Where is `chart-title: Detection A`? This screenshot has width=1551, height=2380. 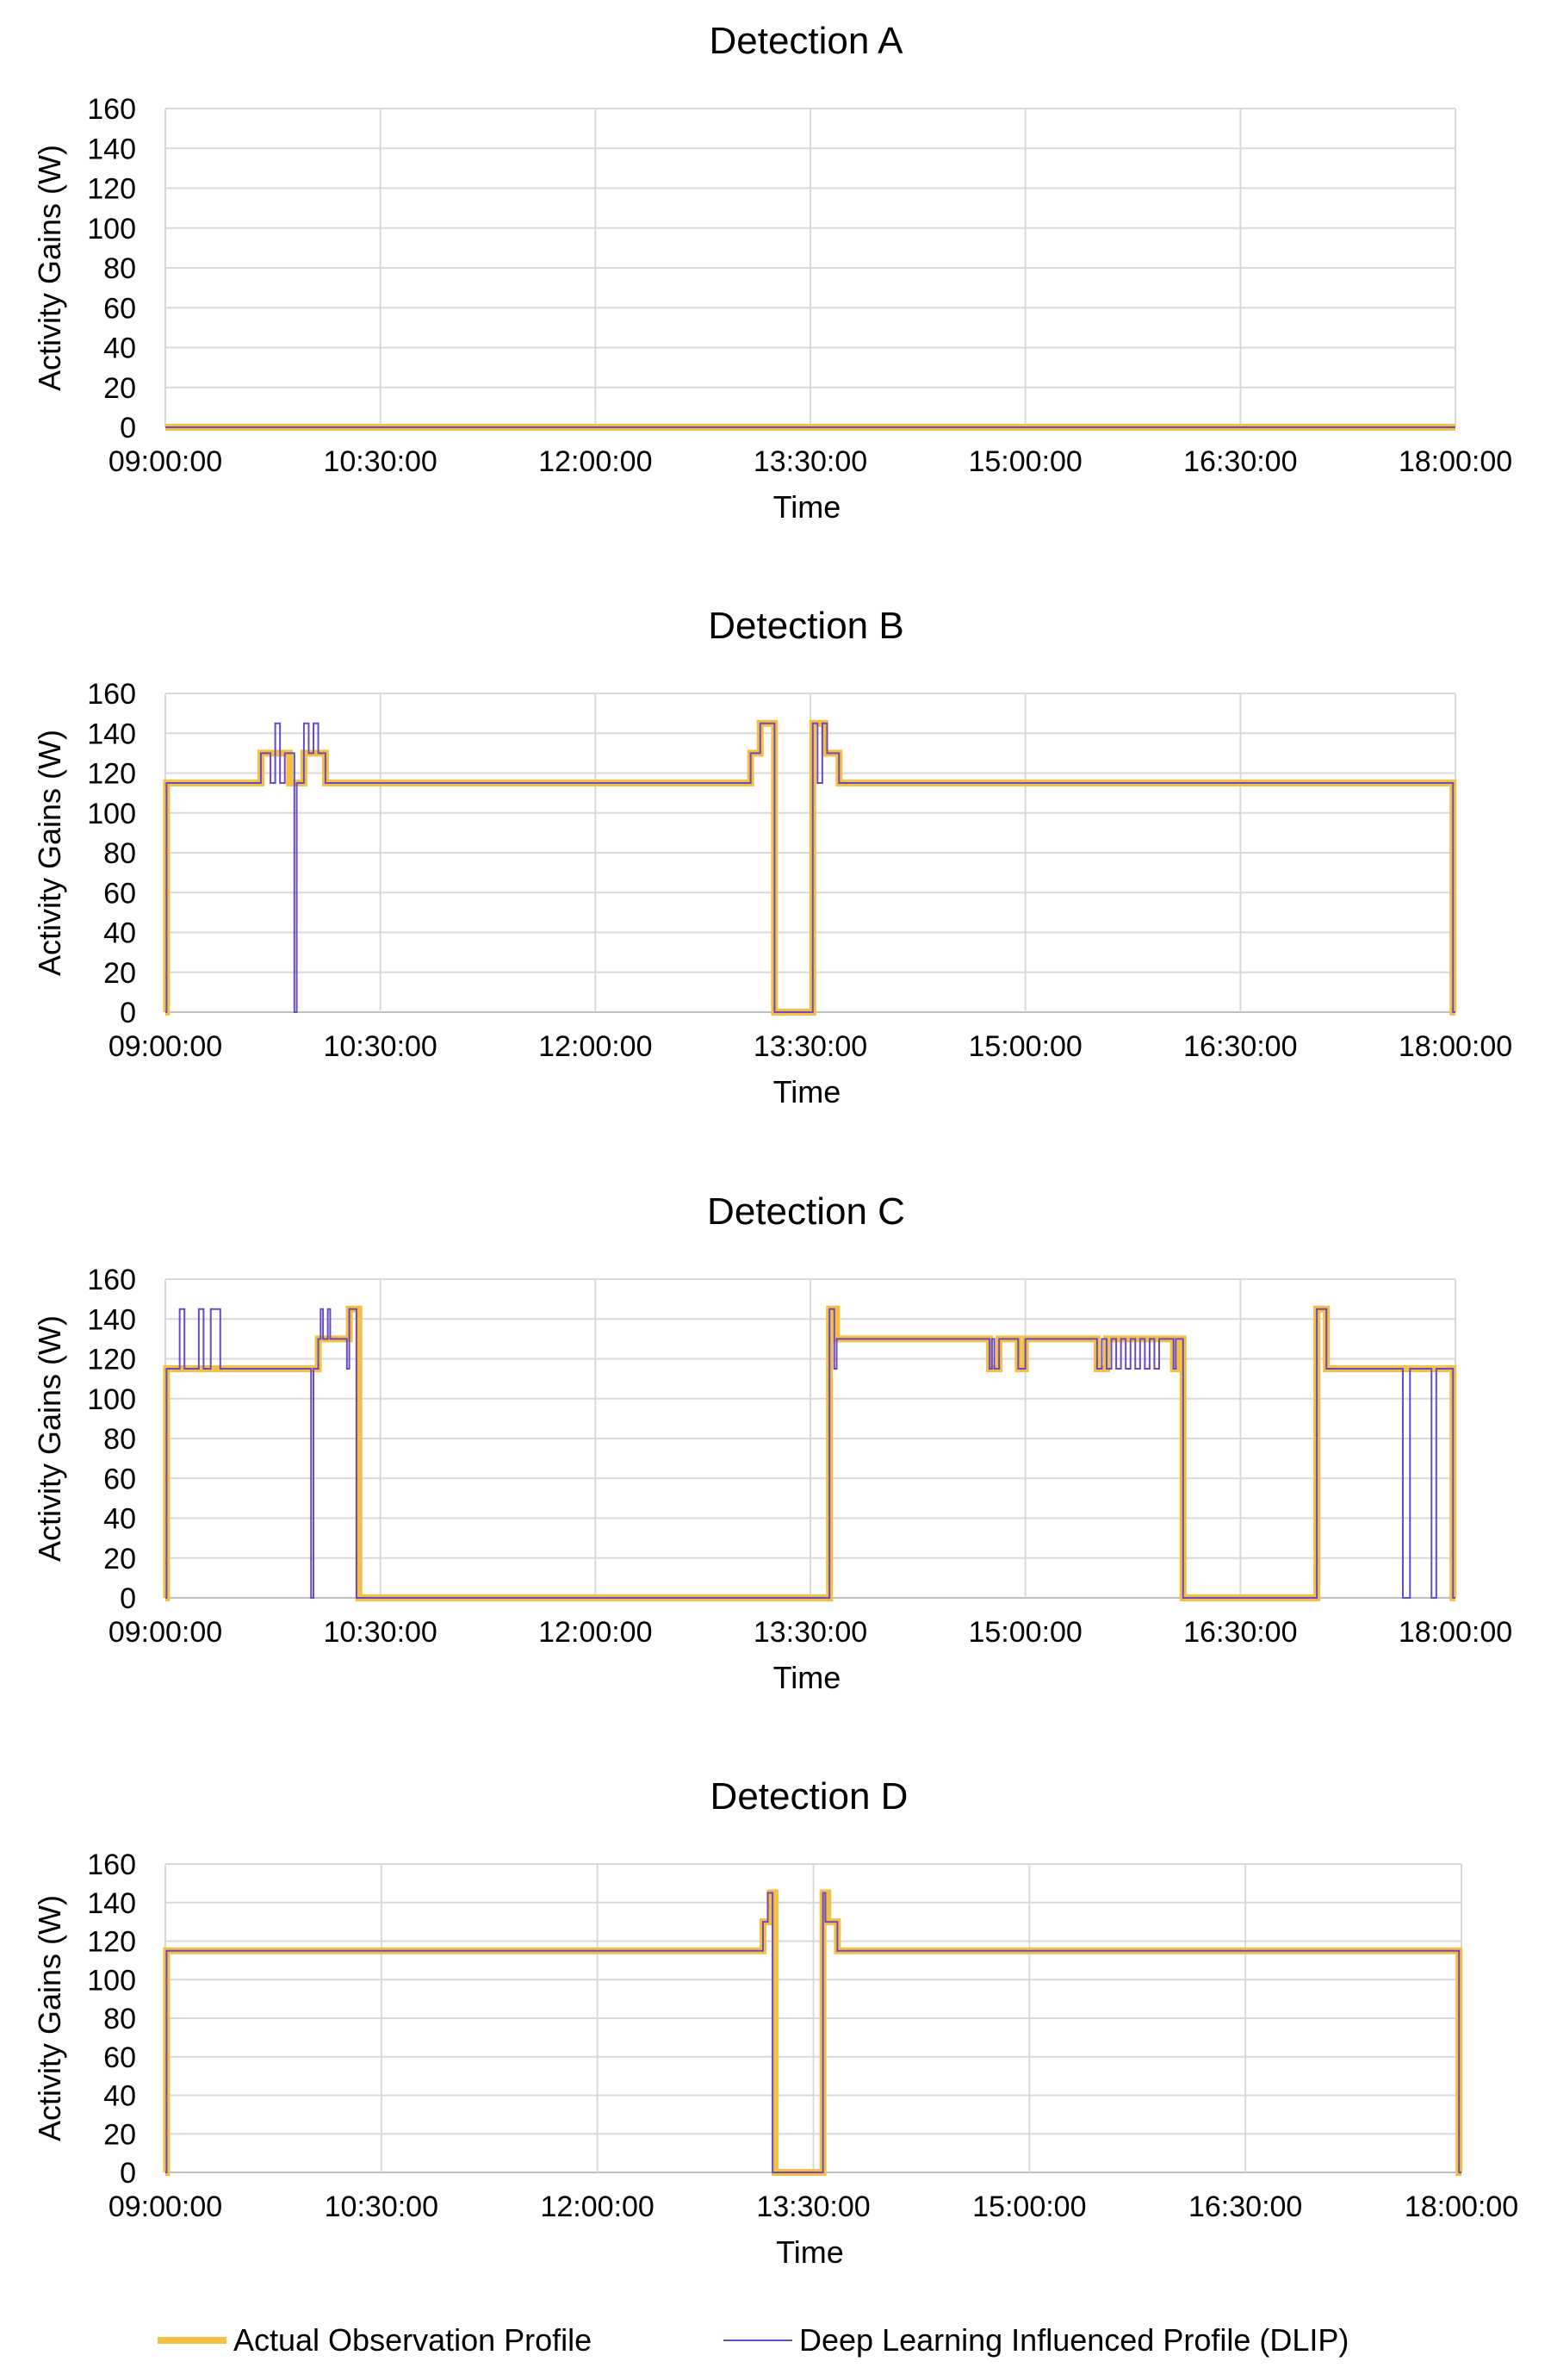
chart-title: Detection A is located at coordinates (806, 41).